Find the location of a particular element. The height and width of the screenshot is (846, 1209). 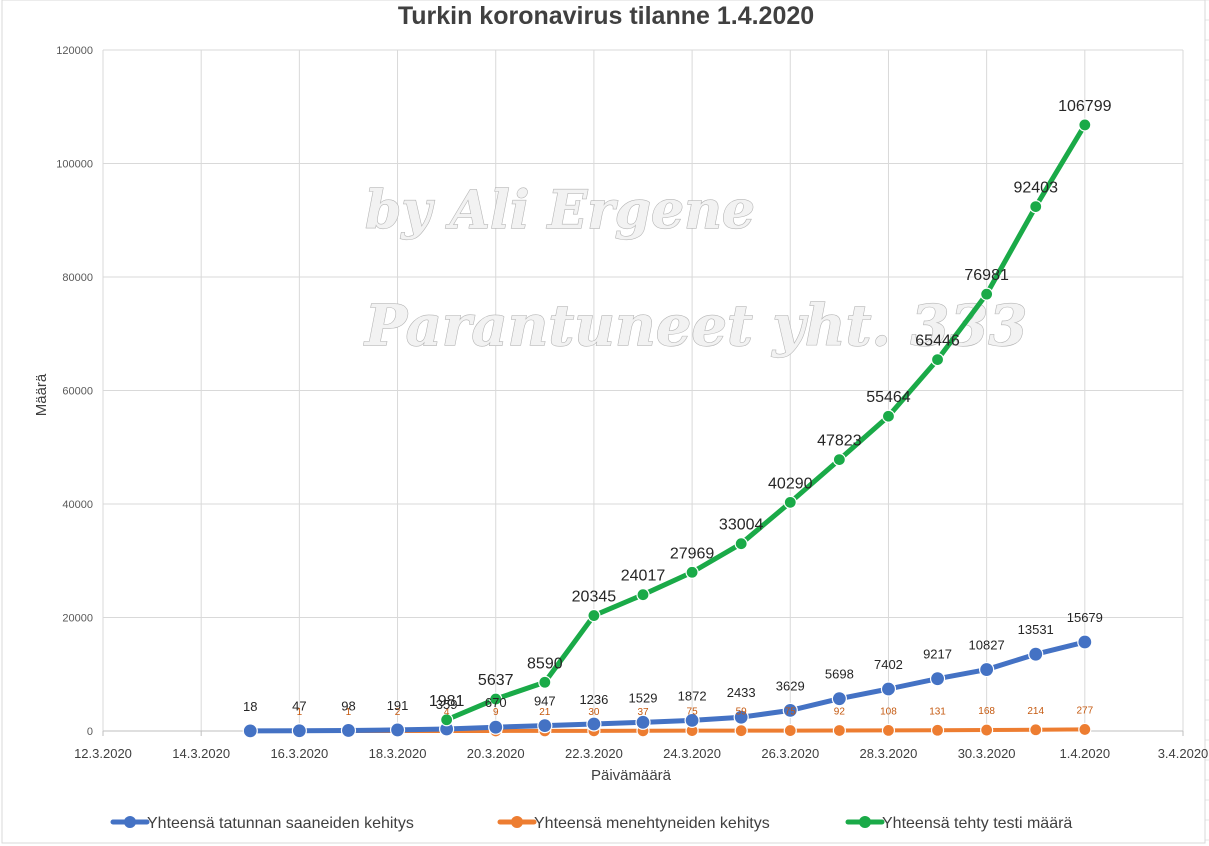

x-tick-label: 26.3.2020 is located at coordinates (790, 753).